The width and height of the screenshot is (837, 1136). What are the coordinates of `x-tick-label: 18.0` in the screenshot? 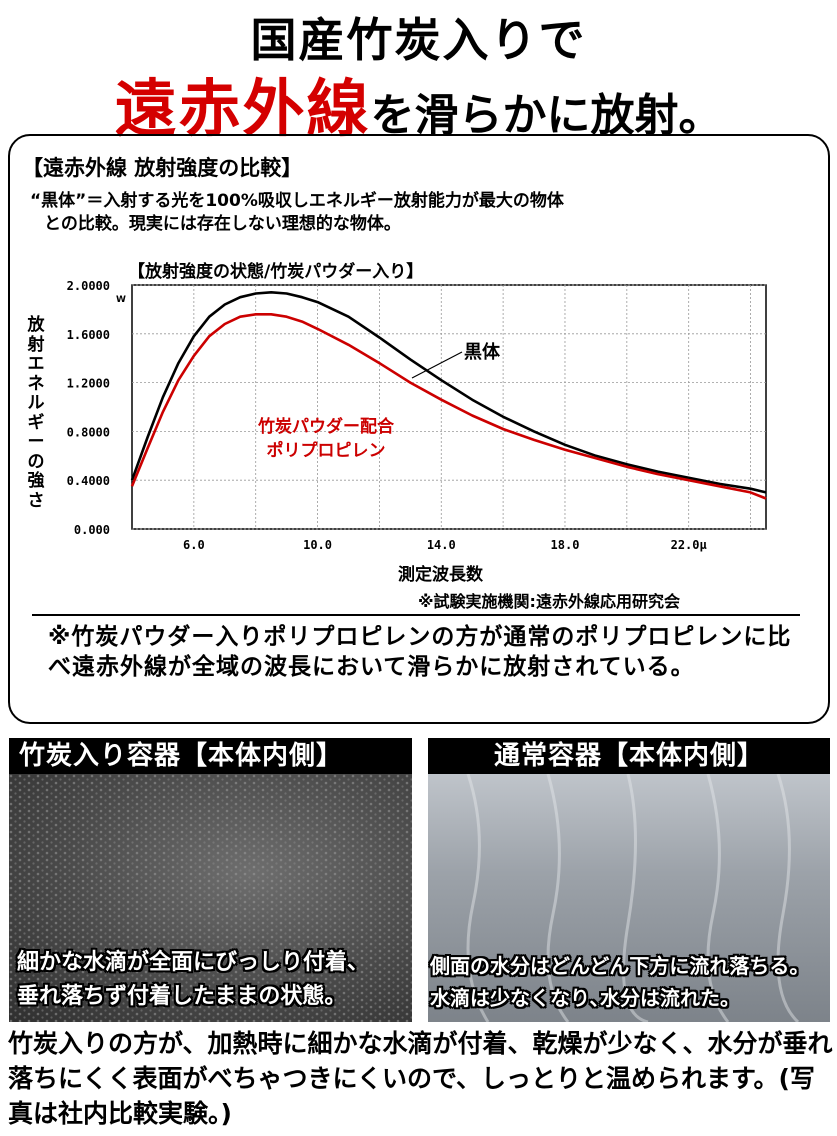 It's located at (565, 545).